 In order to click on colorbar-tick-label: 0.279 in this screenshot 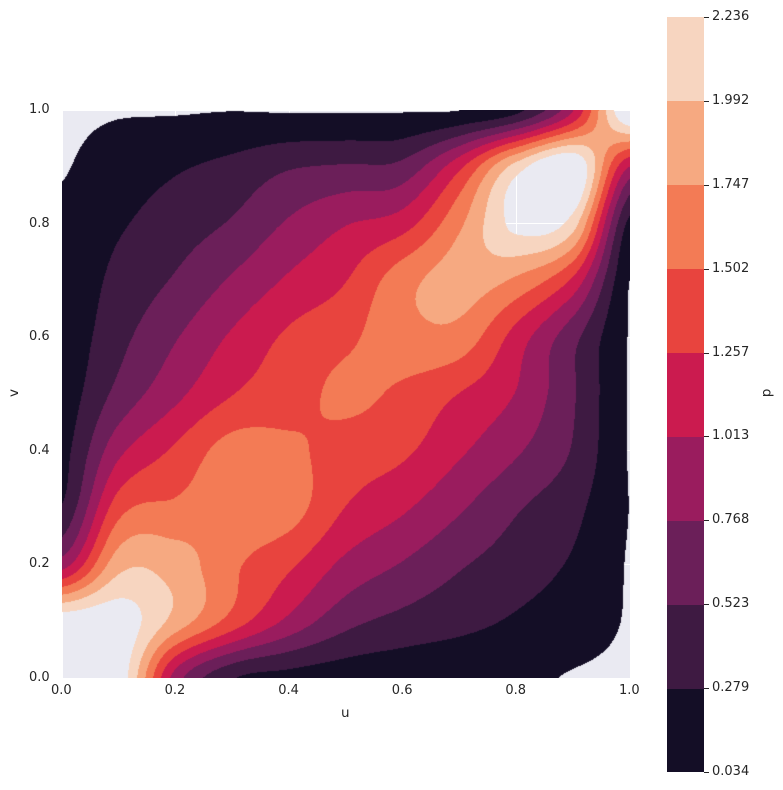, I will do `click(731, 688)`.